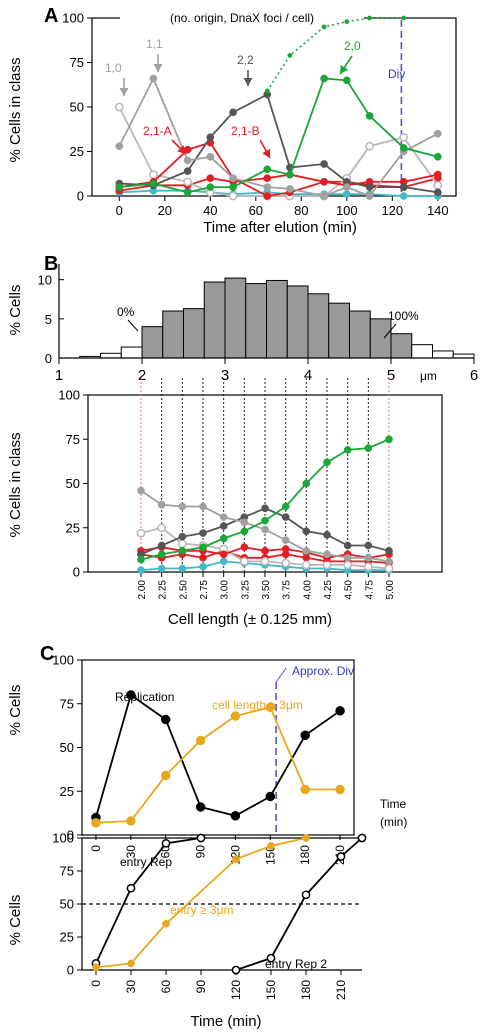 The height and width of the screenshot is (1036, 486). Describe the element at coordinates (266, 153) in the screenshot. I see `arrow-2-1-b-head` at that location.